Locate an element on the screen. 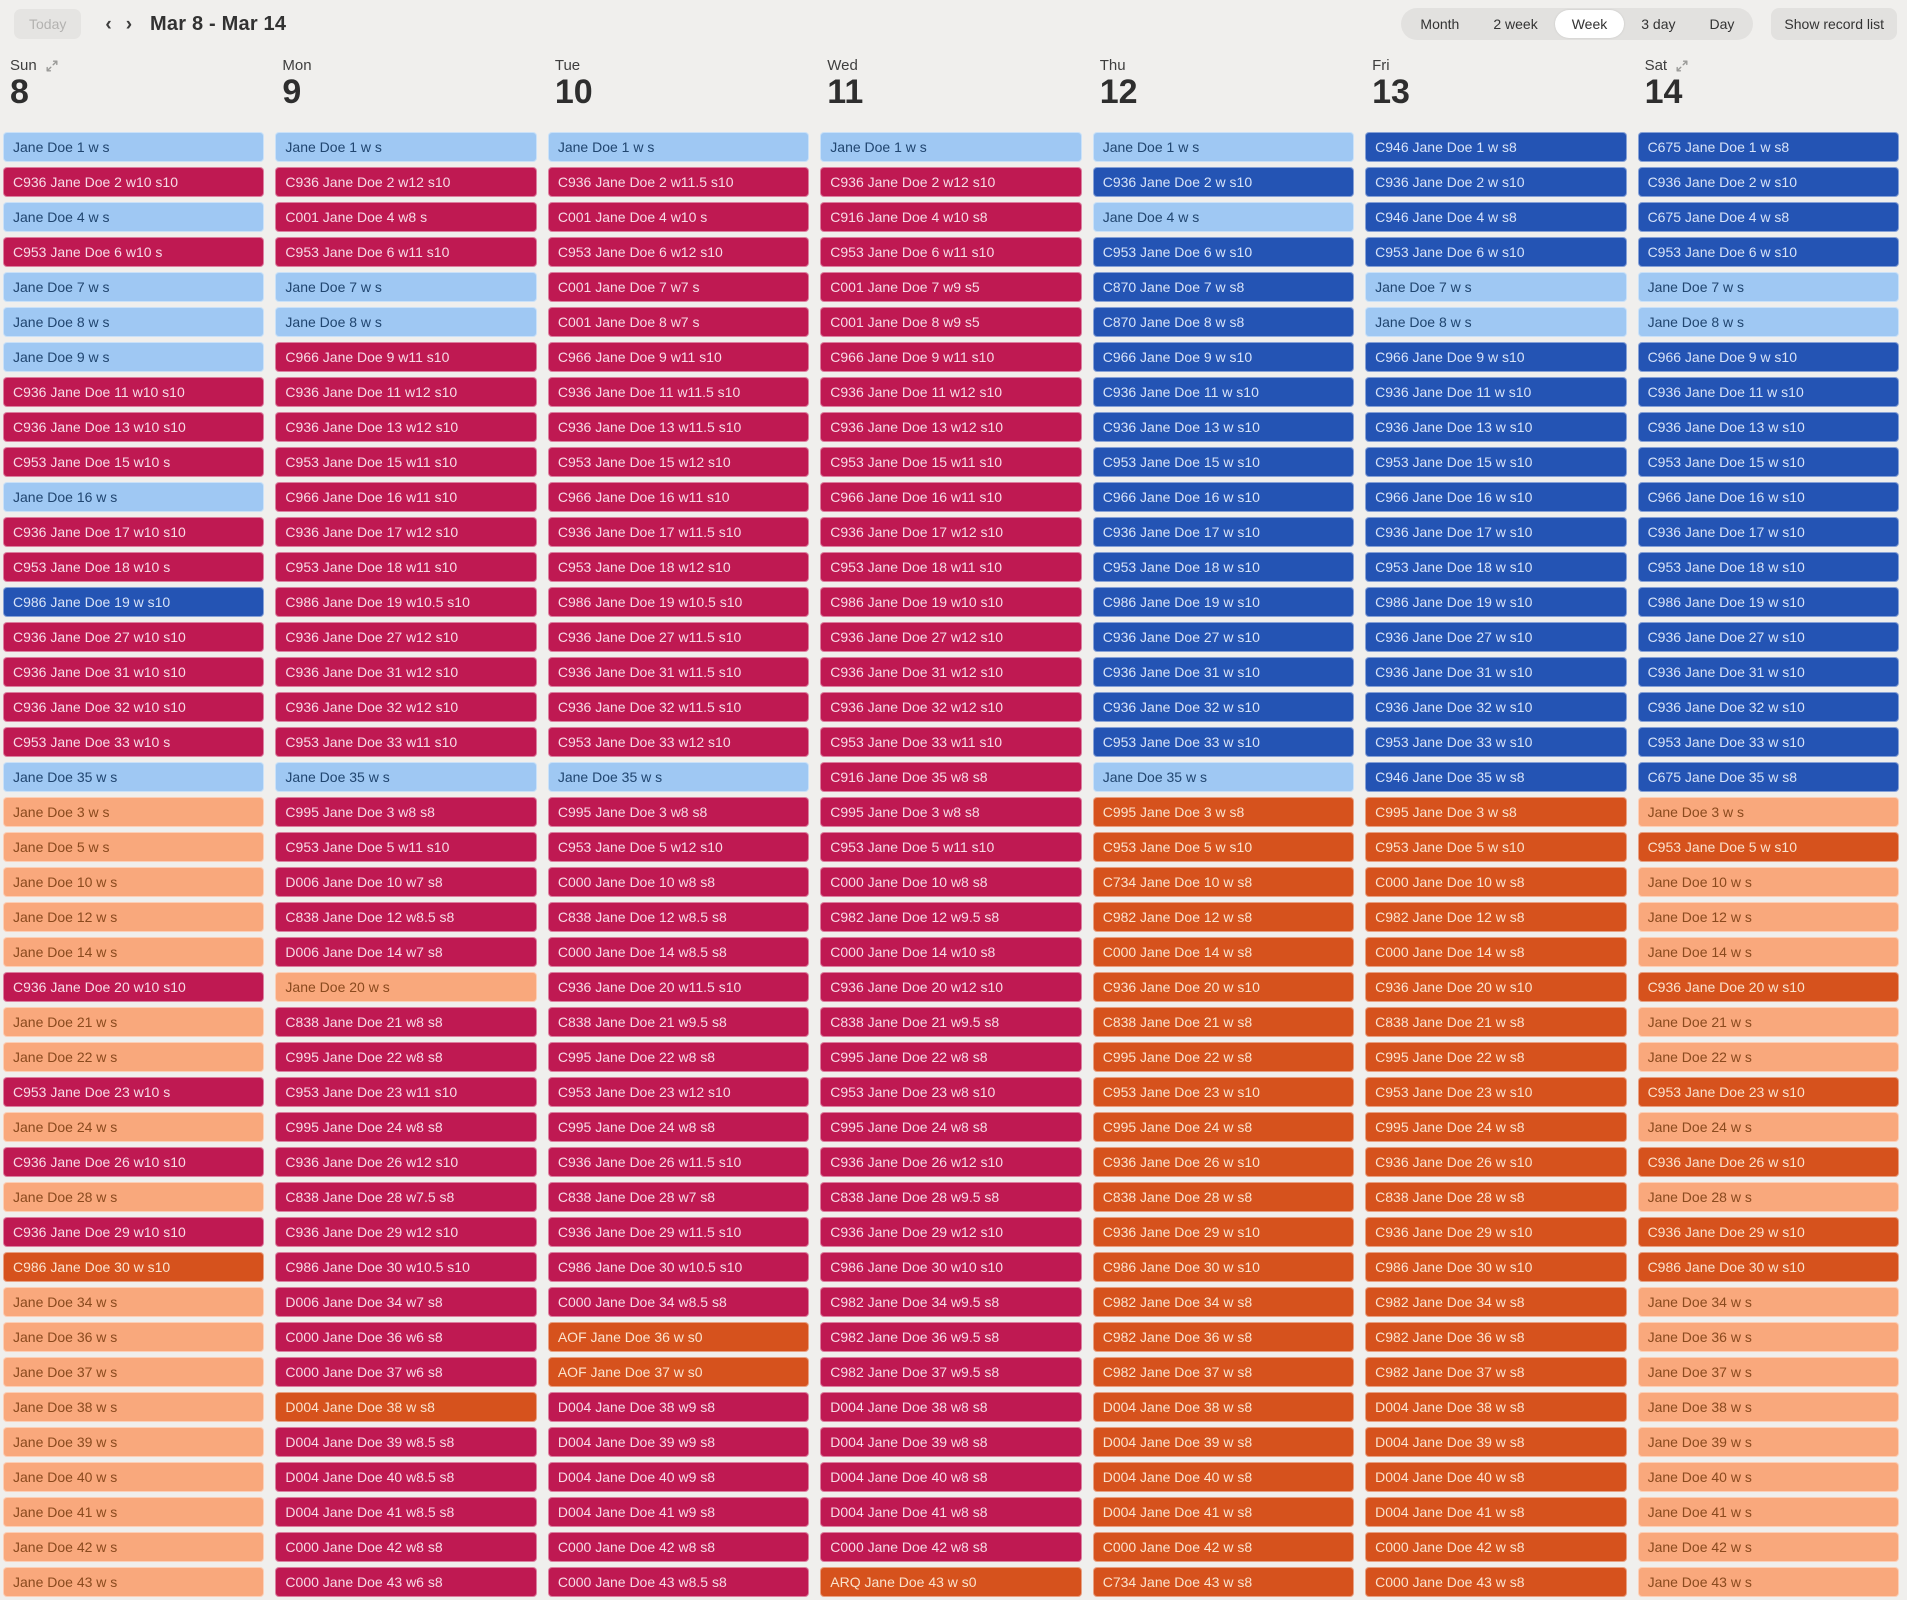 The height and width of the screenshot is (1600, 1907). event-pill: C936 Jane Doe 17 w12 s10 is located at coordinates (951, 532).